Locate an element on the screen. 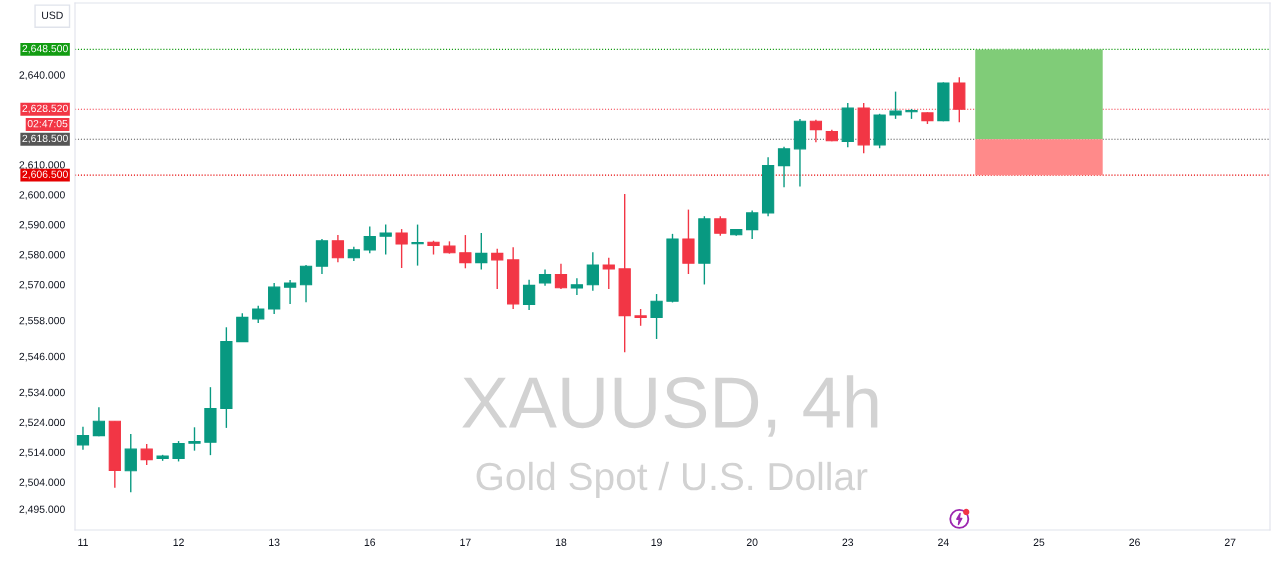 The width and height of the screenshot is (1280, 582). y-tick-label: 2,590.000 is located at coordinates (42, 225).